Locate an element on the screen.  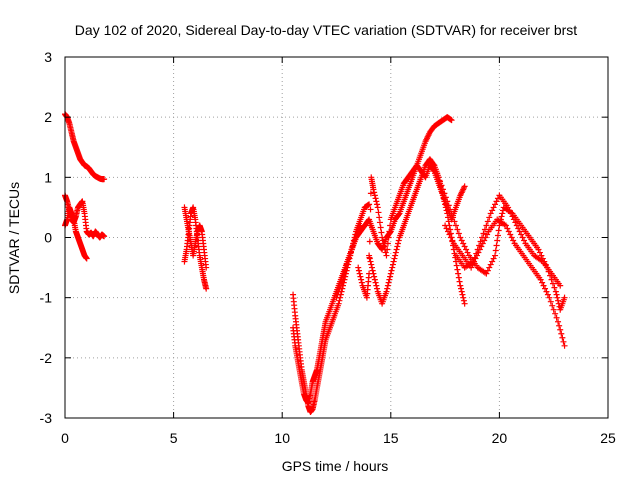
x-tick-label: 25 is located at coordinates (608, 438).